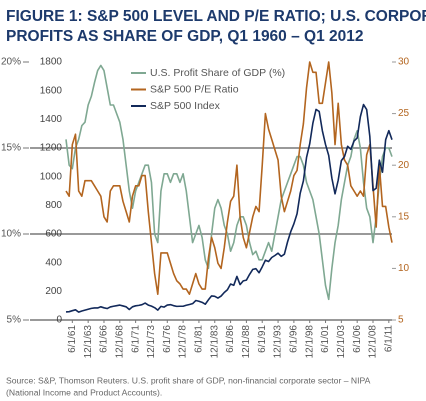 Image resolution: width=426 pixels, height=401 pixels. Describe the element at coordinates (51, 90) in the screenshot. I see `y-tick-label: 1600` at that location.